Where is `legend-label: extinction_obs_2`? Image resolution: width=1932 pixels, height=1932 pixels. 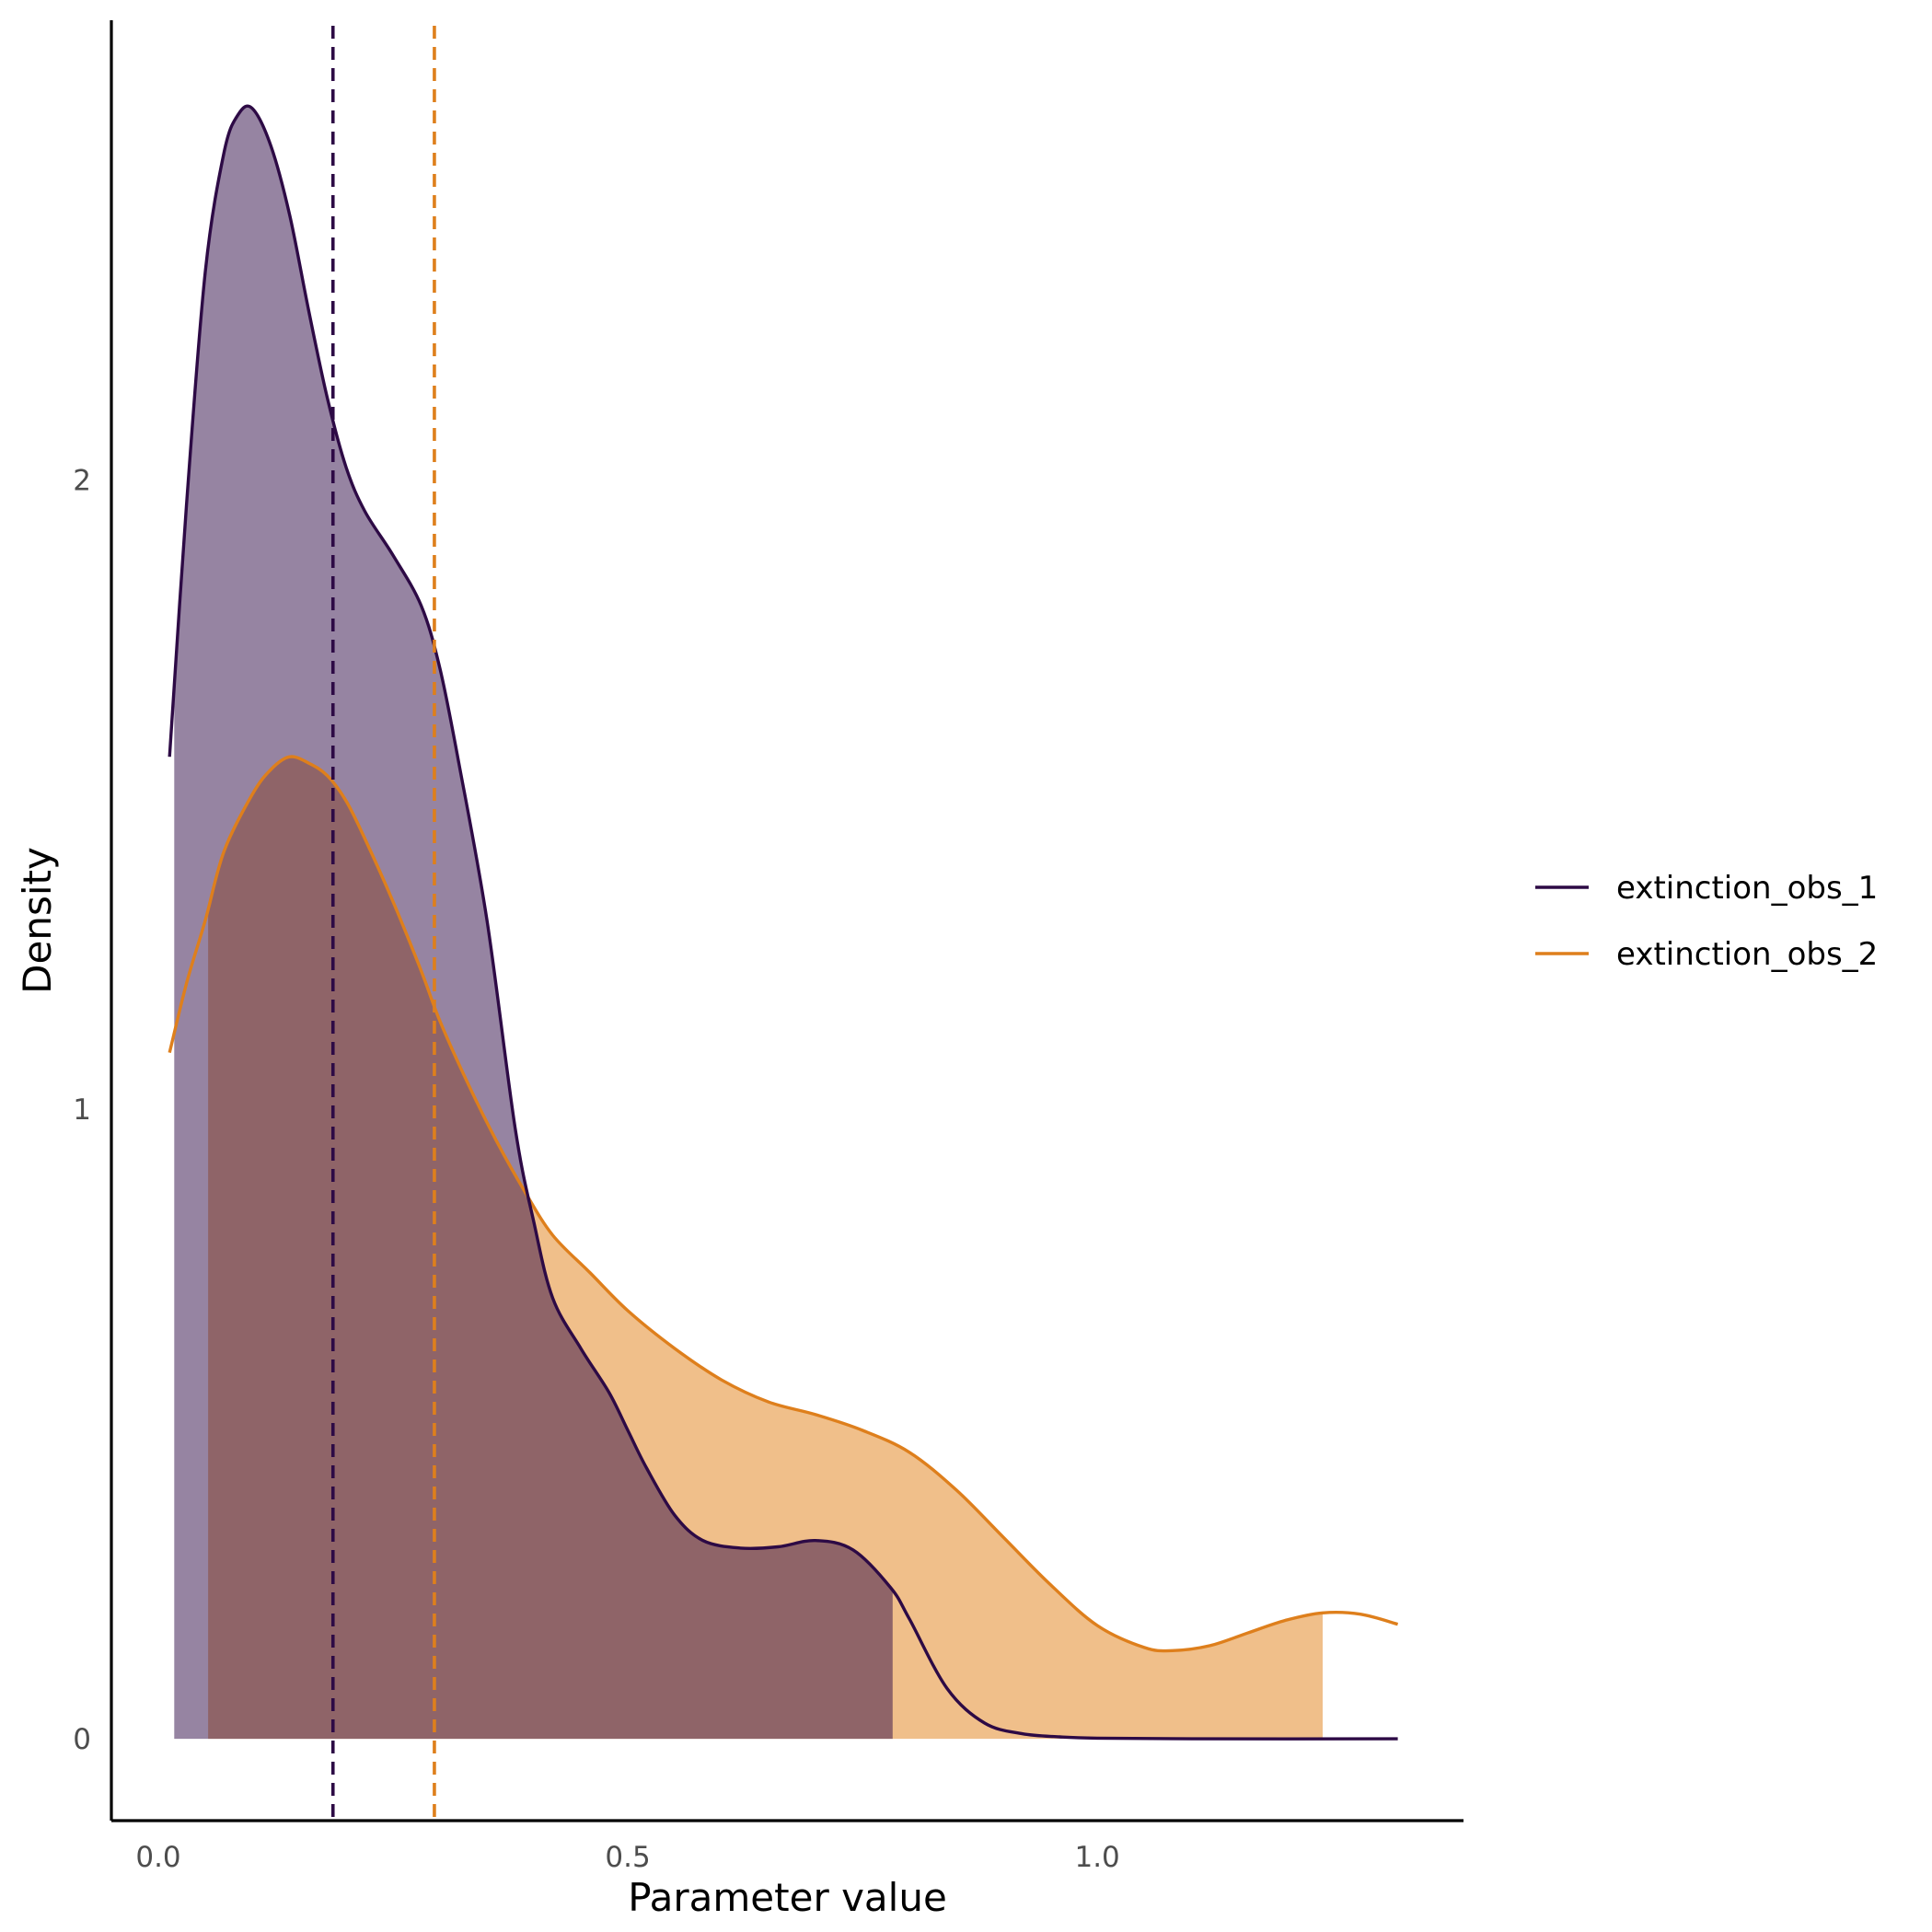
legend-label: extinction_obs_2 is located at coordinates (1747, 955).